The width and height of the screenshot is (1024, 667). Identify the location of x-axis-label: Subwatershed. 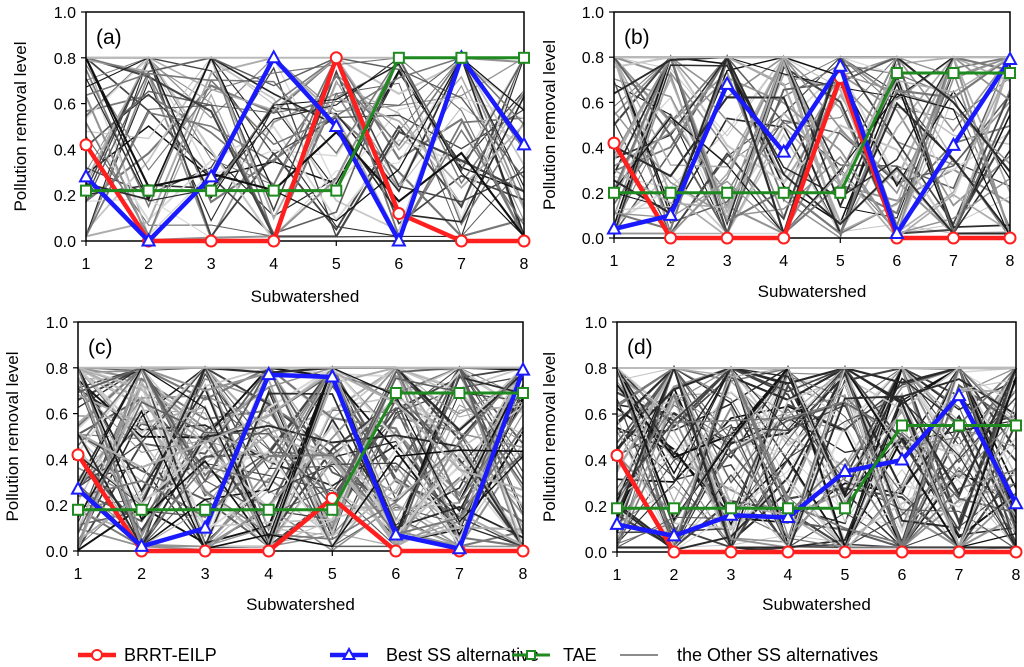
(812, 291).